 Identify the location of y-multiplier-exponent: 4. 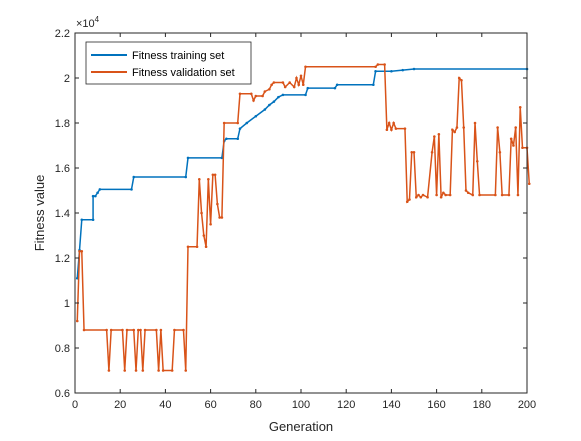
(97, 19).